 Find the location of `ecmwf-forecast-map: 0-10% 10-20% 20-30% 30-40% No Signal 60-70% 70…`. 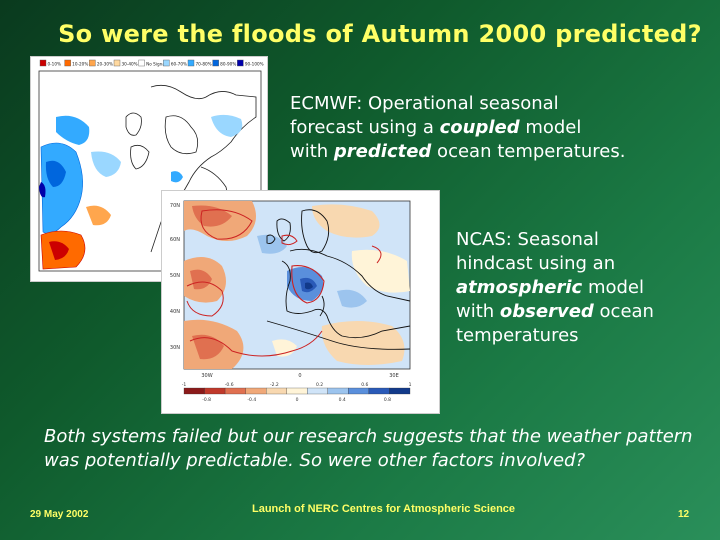

ecmwf-forecast-map: 0-10% 10-20% 20-30% 30-40% No Signal 60-70% 70… is located at coordinates (149, 169).